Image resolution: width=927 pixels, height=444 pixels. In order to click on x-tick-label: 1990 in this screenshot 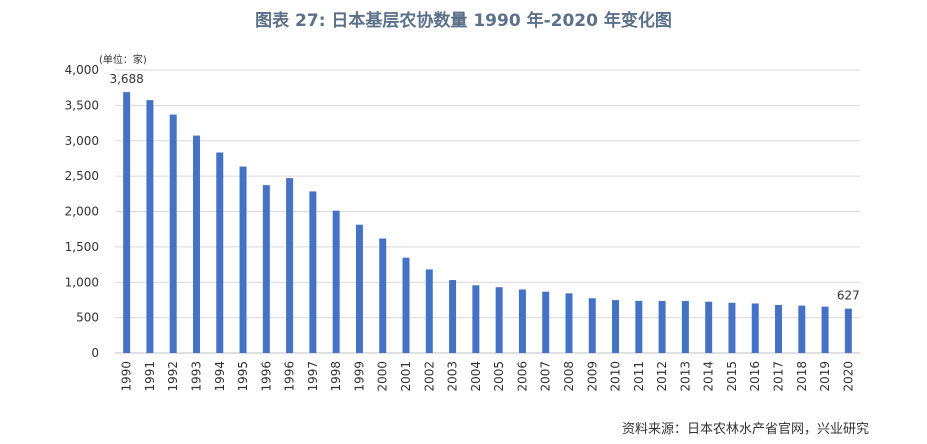, I will do `click(127, 376)`.